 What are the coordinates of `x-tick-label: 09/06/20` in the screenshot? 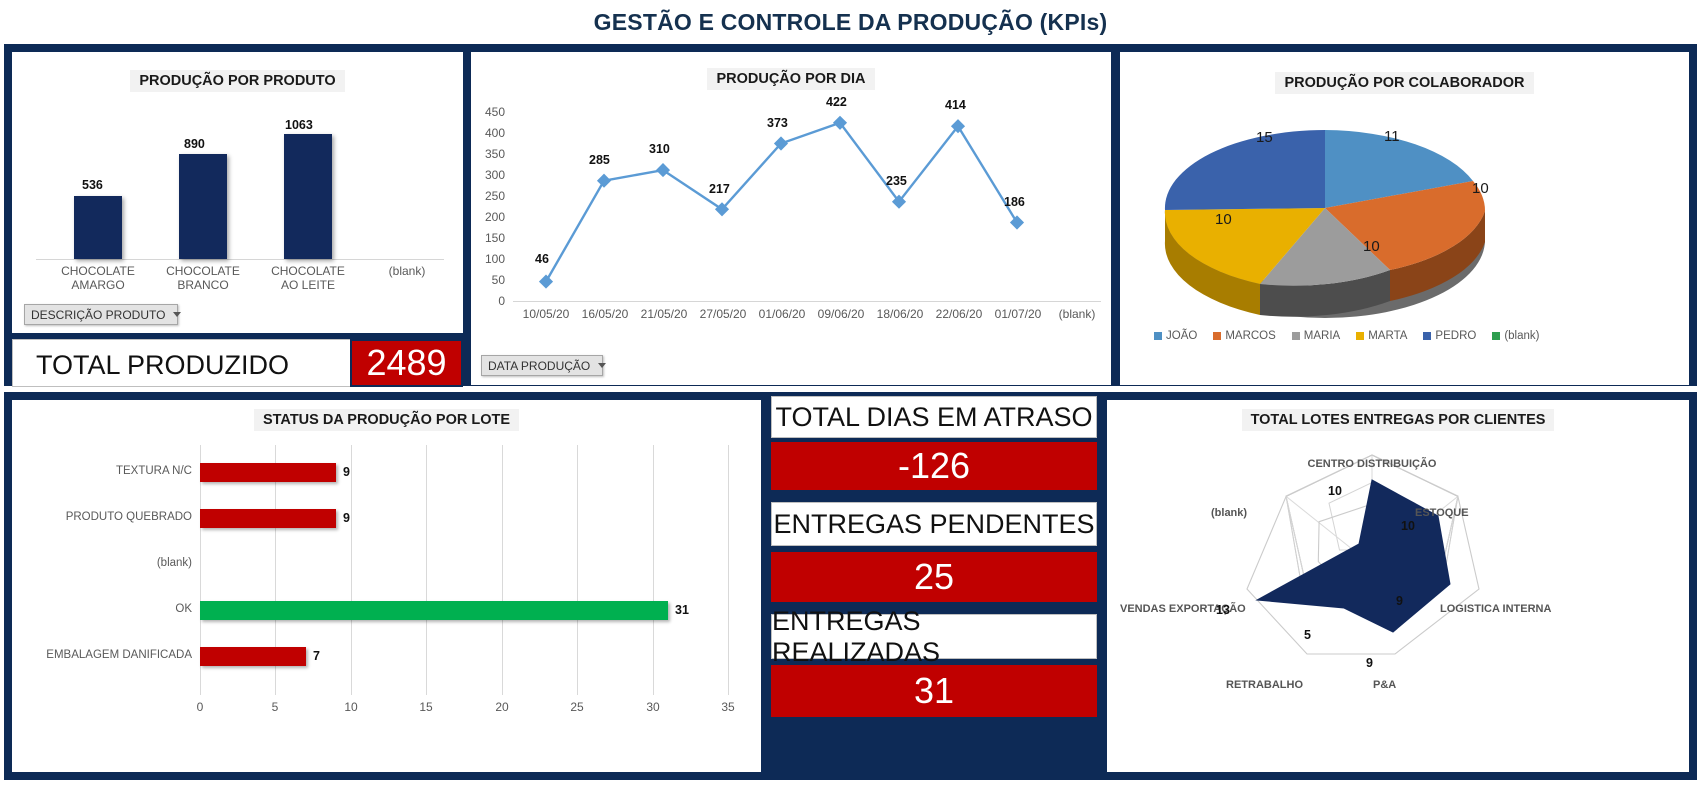 It's located at (841, 314).